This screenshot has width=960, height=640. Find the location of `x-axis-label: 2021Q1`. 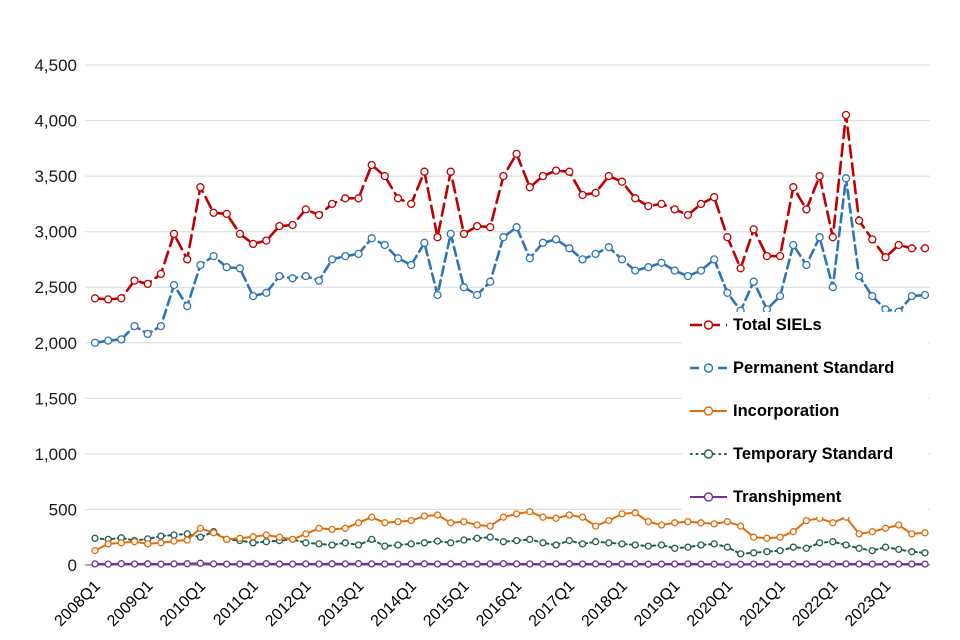

x-axis-label: 2021Q1 is located at coordinates (763, 604).